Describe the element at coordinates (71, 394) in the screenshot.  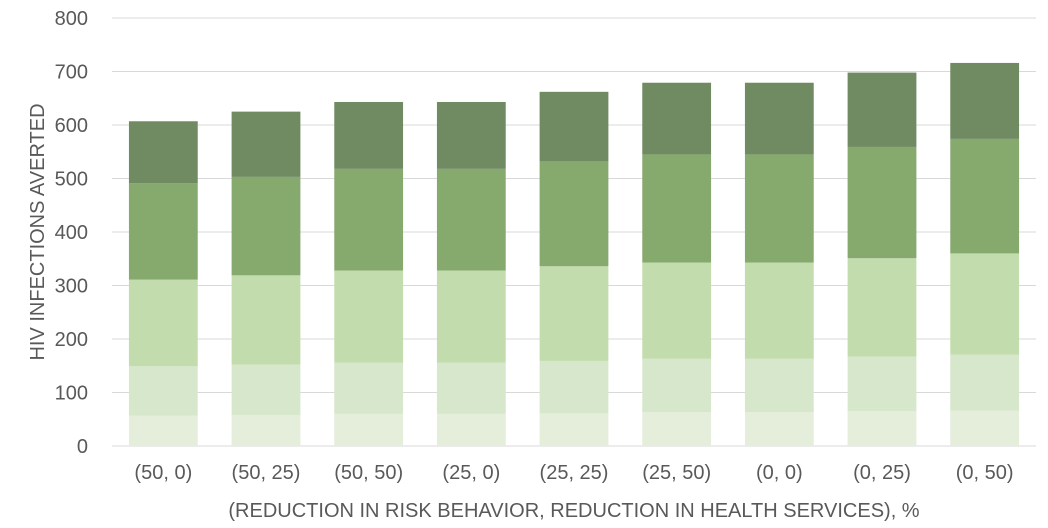
I see `y-tick-label: 100` at that location.